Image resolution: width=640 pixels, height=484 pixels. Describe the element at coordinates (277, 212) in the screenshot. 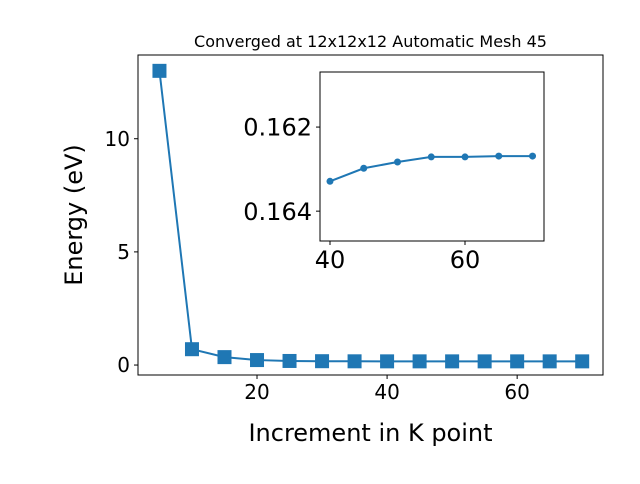

I see `y-tick-label: 0.164` at that location.